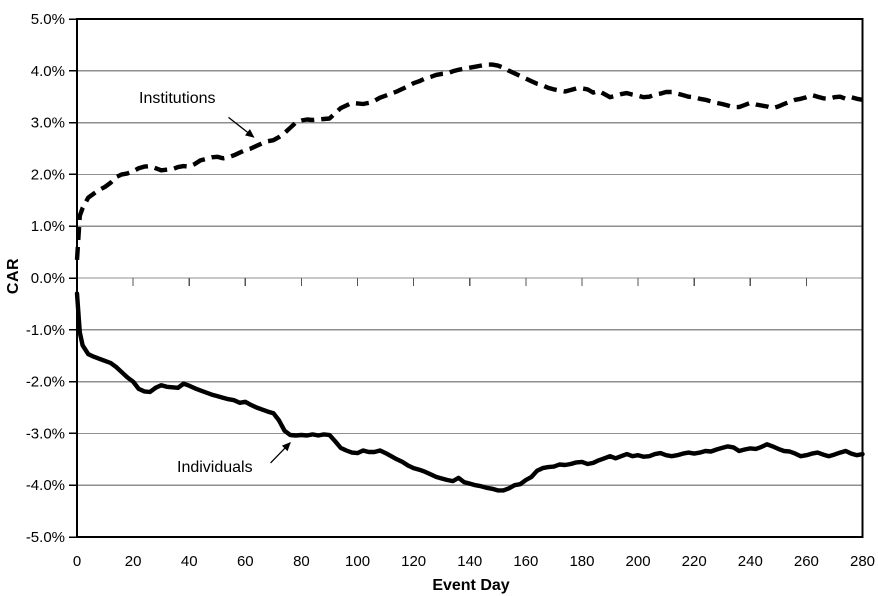 This screenshot has width=878, height=596. Describe the element at coordinates (48, 123) in the screenshot. I see `y-tick-label: 3.0%` at that location.